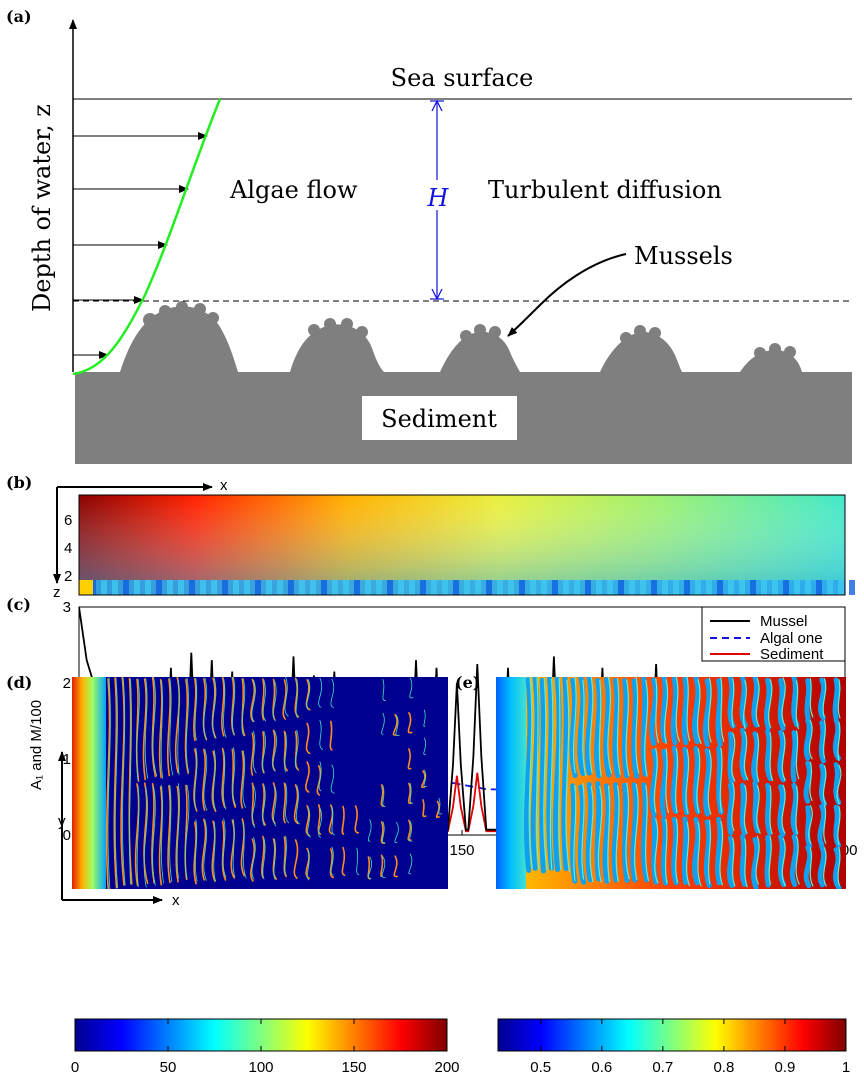  Describe the element at coordinates (784, 621) in the screenshot. I see `legend-mussel: Mussel` at that location.